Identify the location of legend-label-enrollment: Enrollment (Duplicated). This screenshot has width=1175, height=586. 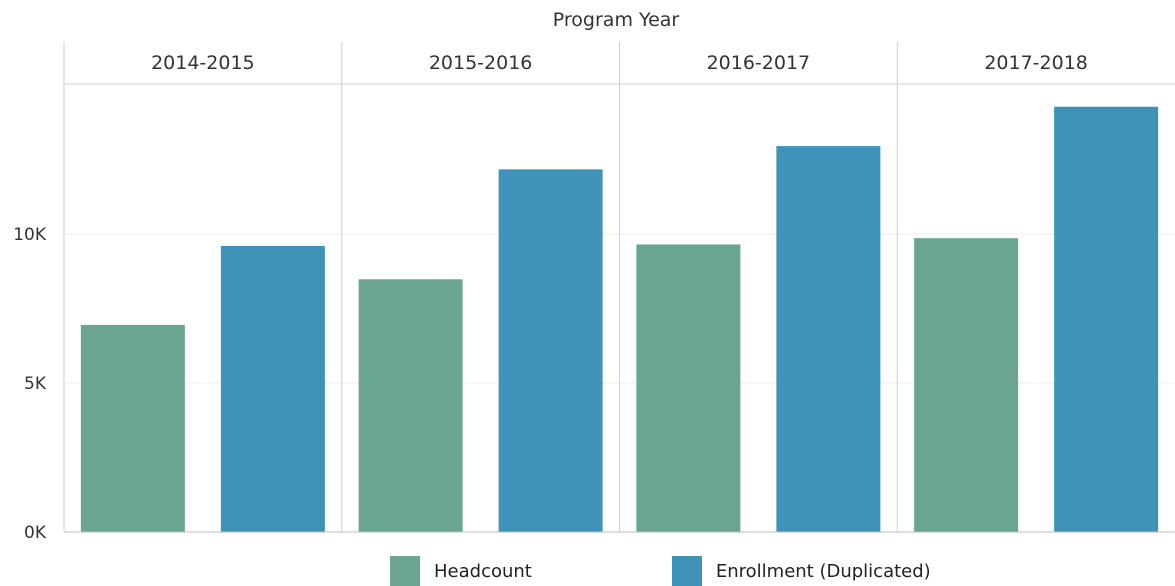
(823, 571).